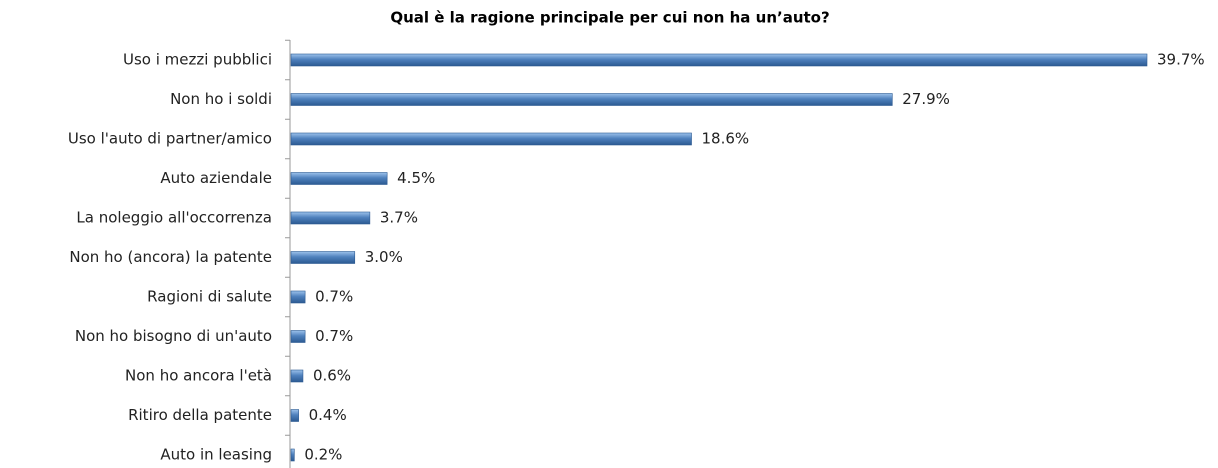 The width and height of the screenshot is (1218, 468). Describe the element at coordinates (197, 60) in the screenshot. I see `category-label: Uso i mezzi pubblici` at that location.